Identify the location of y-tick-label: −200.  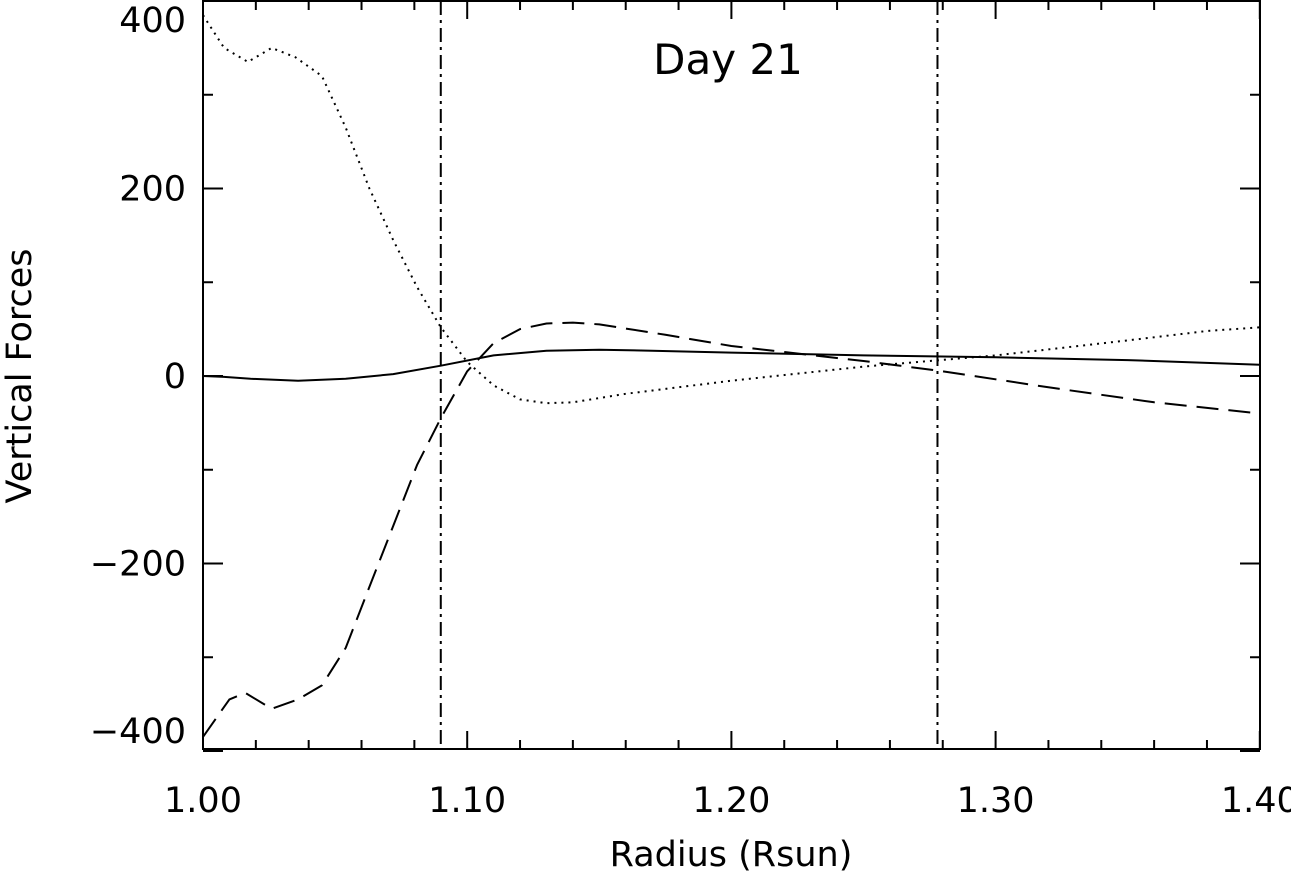
(138, 565).